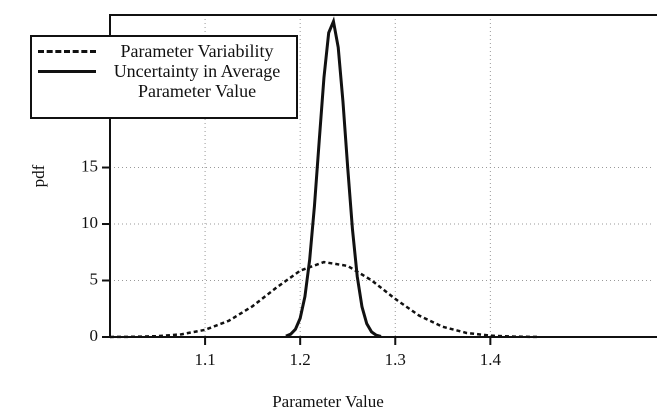  What do you see at coordinates (204, 359) in the screenshot?
I see `x-tick-label: 1.1` at bounding box center [204, 359].